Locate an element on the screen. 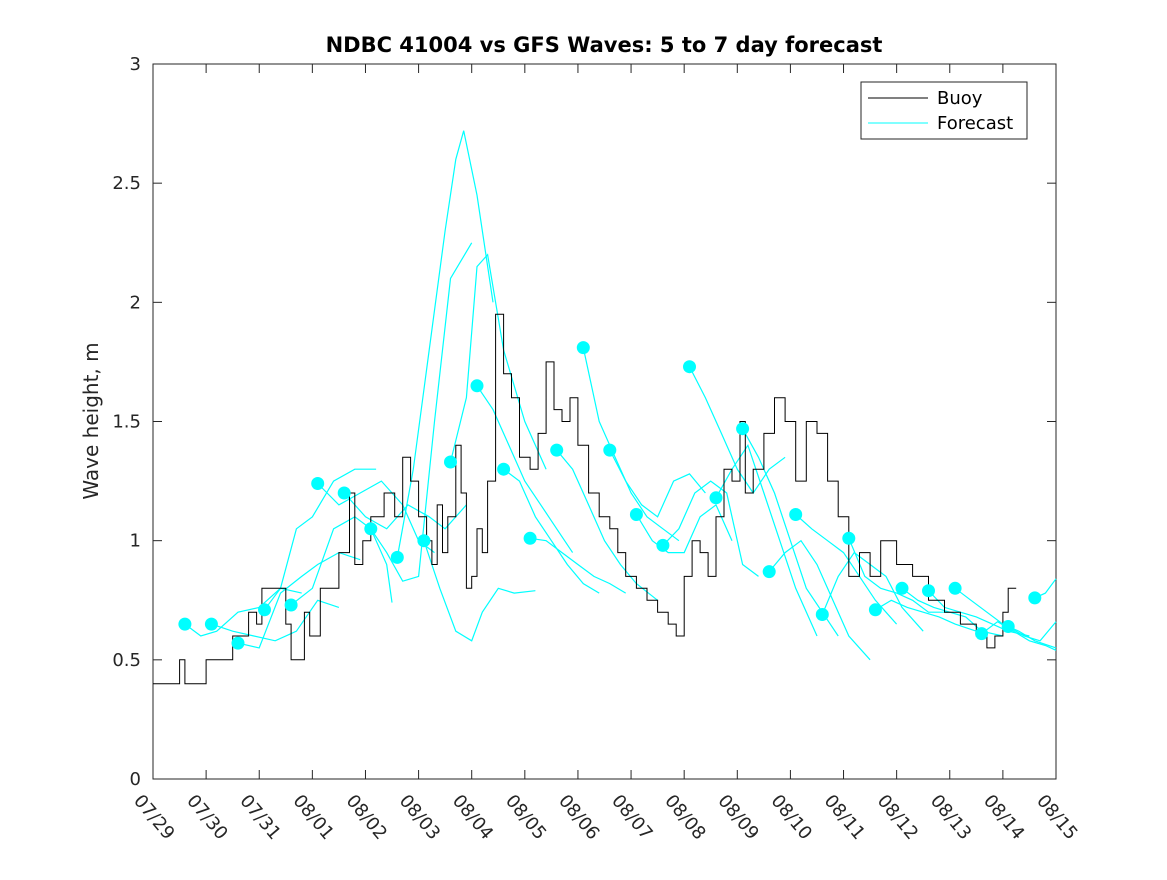 This screenshot has width=1167, height=880. y-tick-label-0: 0 is located at coordinates (135, 779).